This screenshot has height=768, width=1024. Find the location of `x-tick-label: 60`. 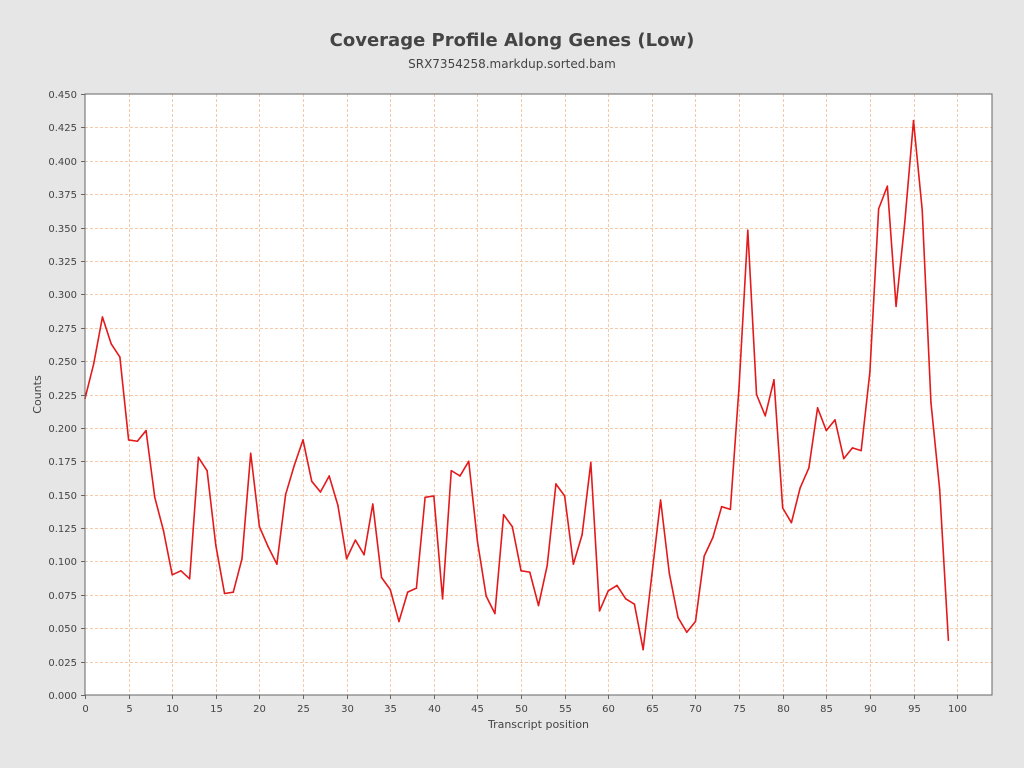

x-tick-label: 60 is located at coordinates (608, 709).